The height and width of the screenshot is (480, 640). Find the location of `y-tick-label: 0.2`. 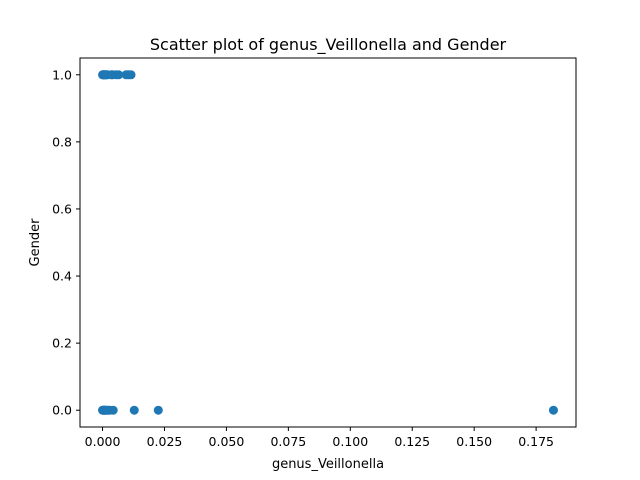

y-tick-label: 0.2 is located at coordinates (62, 343).